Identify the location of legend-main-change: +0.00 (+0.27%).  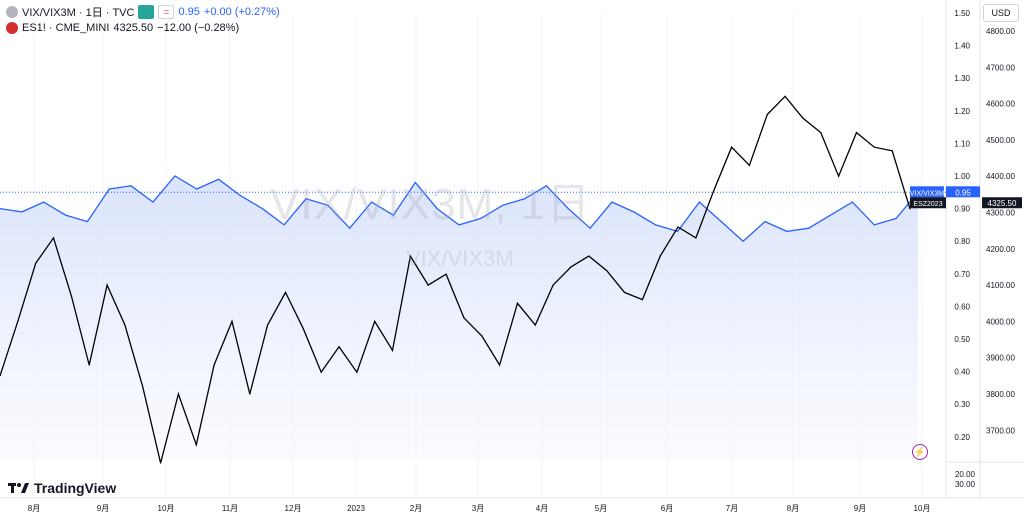
(241, 12).